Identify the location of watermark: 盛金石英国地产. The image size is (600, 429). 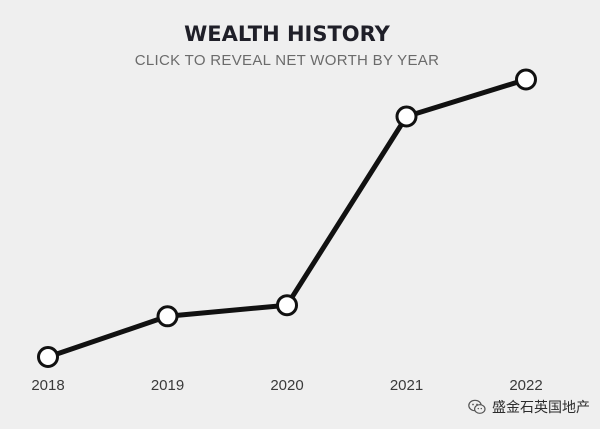
(529, 407).